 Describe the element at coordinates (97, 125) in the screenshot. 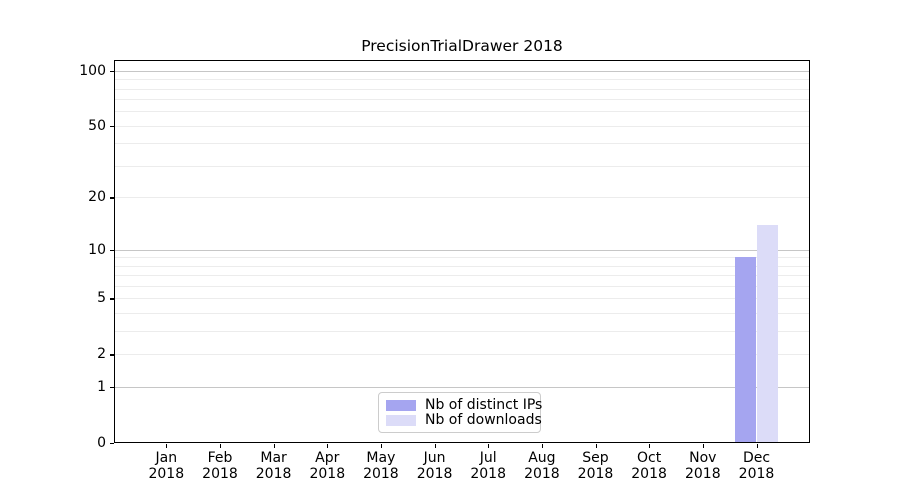

I see `y-tick-label: 50` at that location.